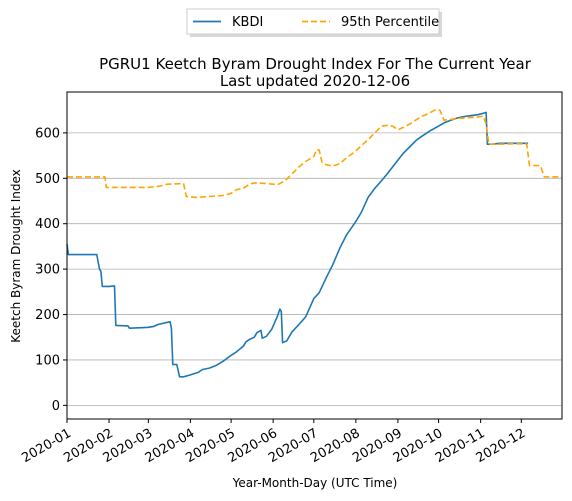  I want to click on chart-subtitle: Last updated 2020-12-06, so click(315, 81).